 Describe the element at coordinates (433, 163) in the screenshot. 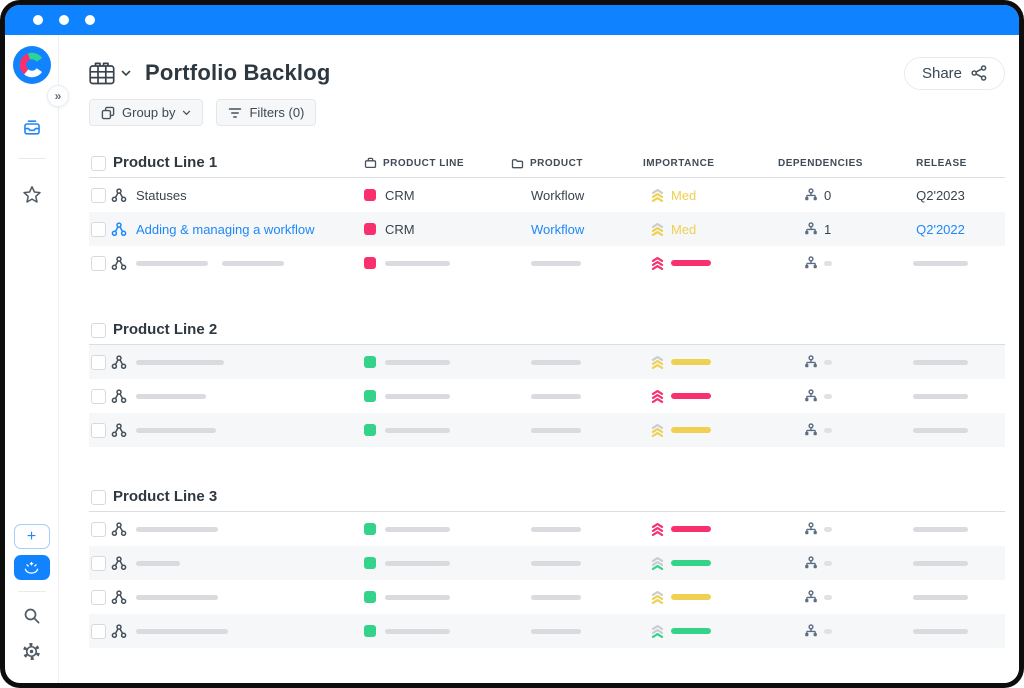

I see `column-header-product-line: PRODUCT LINE` at that location.